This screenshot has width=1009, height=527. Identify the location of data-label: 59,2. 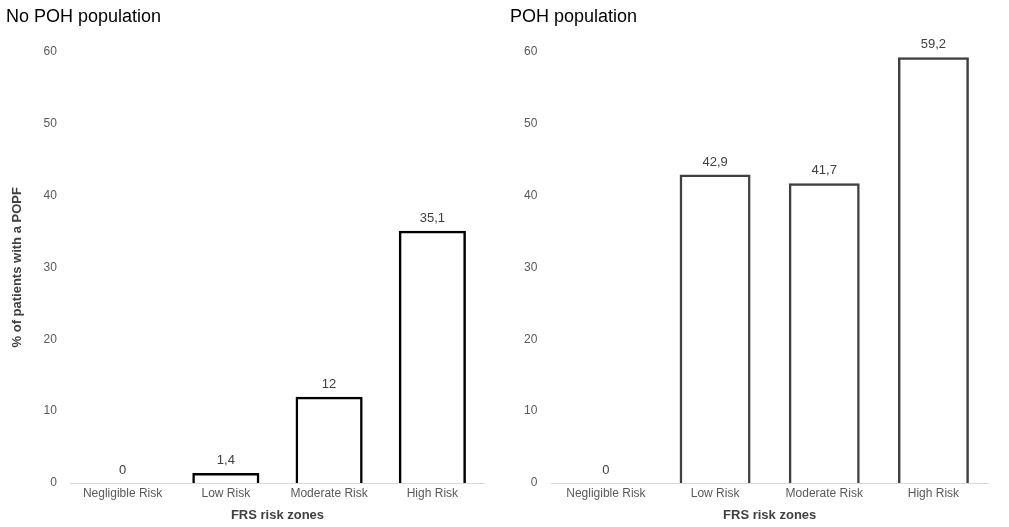
(933, 44).